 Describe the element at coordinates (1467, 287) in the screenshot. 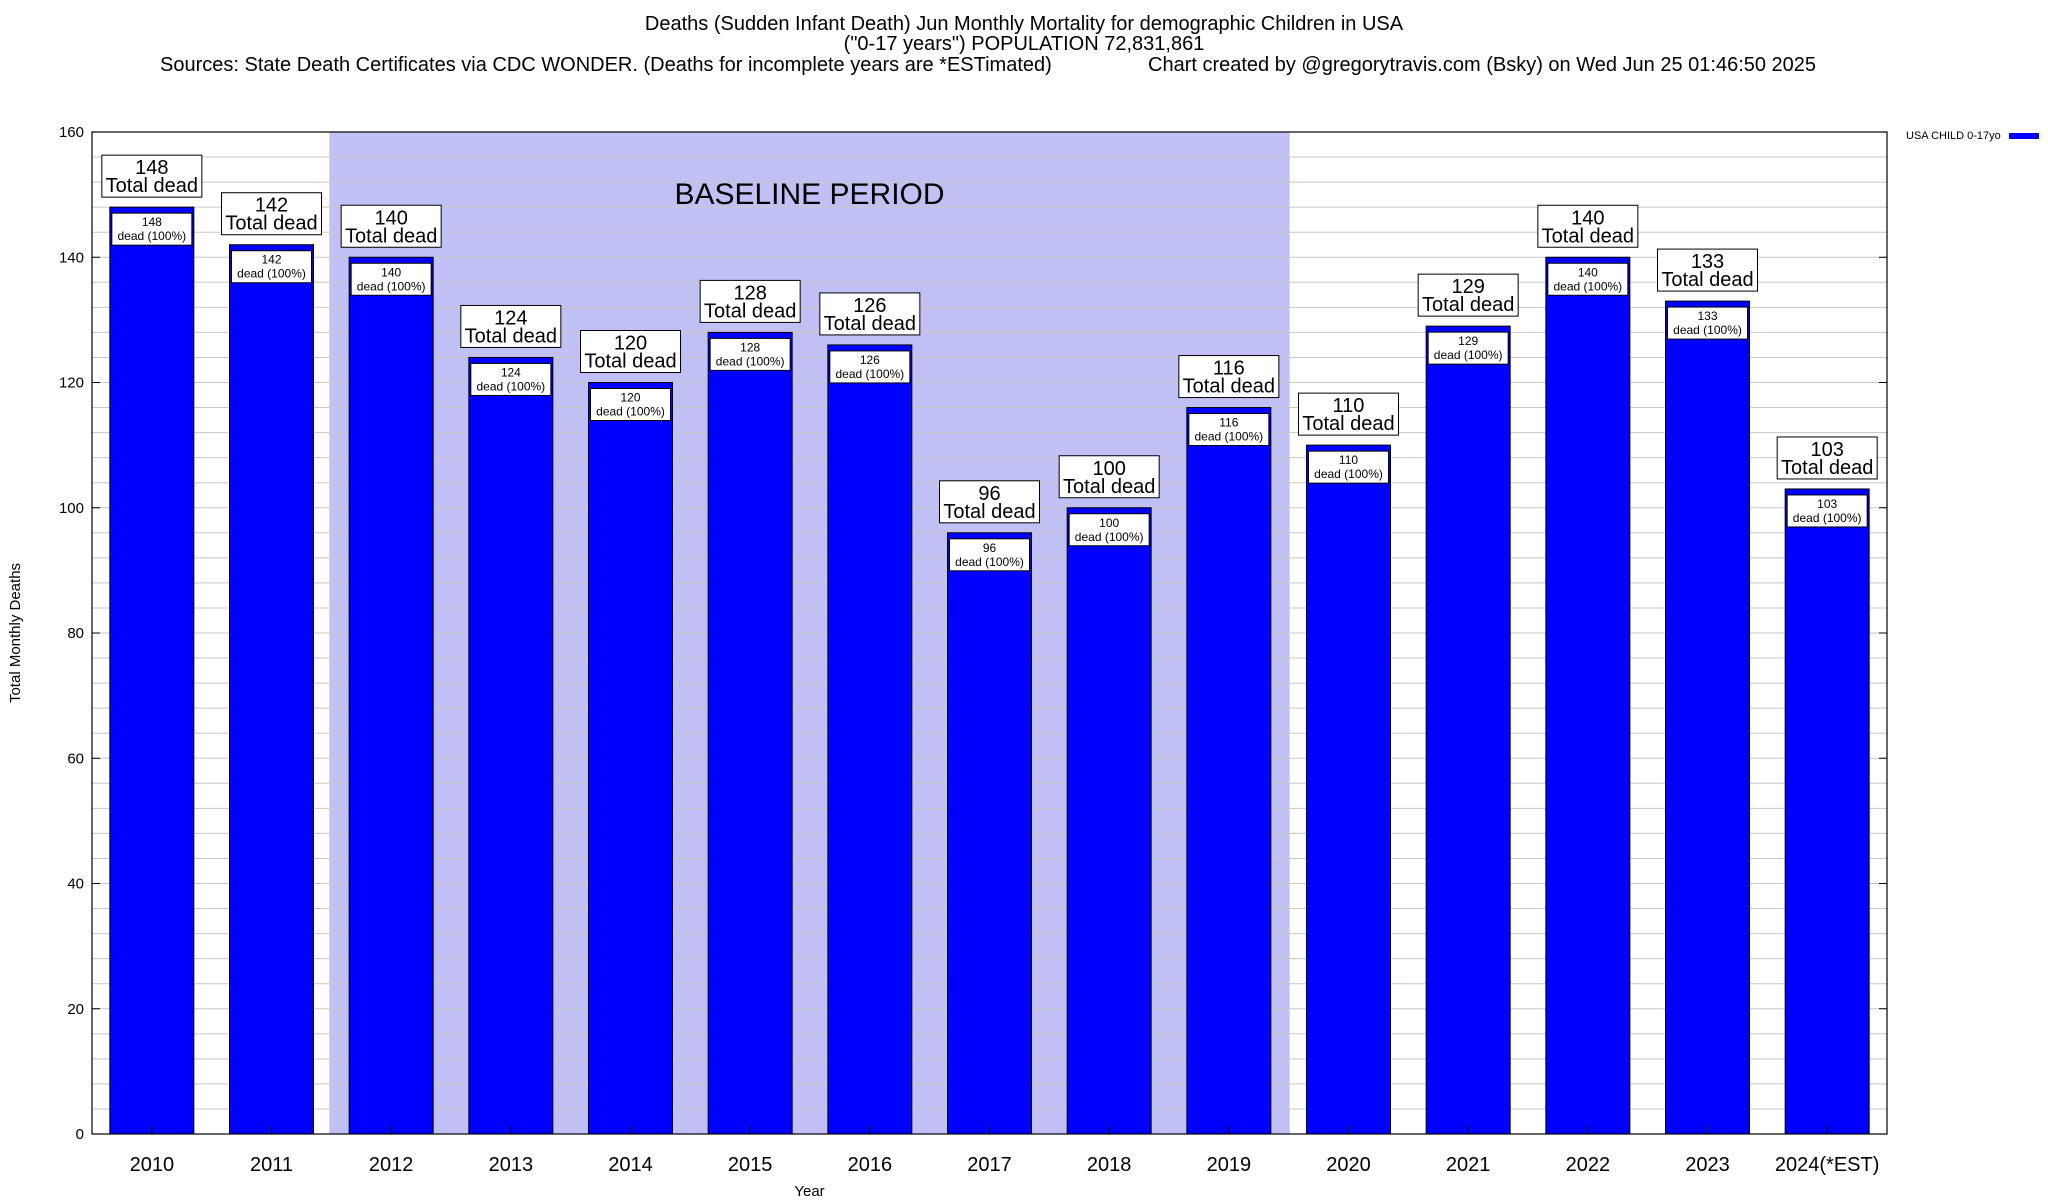

I see `top-label-value: 129` at that location.